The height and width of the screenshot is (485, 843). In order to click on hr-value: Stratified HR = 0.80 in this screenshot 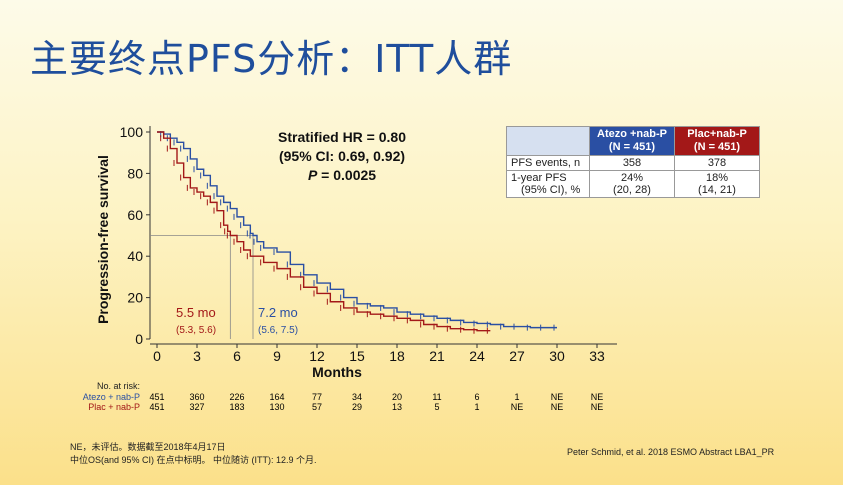, I will do `click(342, 137)`.